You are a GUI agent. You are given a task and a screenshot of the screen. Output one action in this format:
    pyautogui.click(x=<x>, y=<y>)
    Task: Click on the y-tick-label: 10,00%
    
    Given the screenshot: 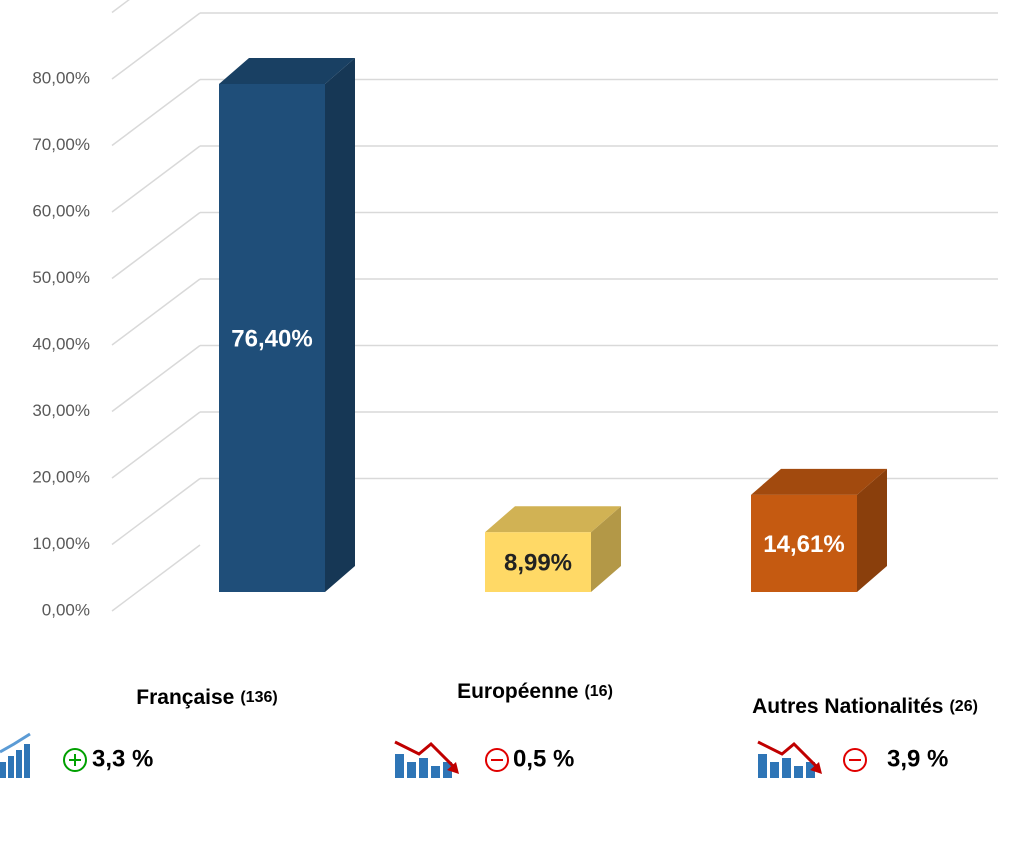 What is the action you would take?
    pyautogui.click(x=61, y=543)
    